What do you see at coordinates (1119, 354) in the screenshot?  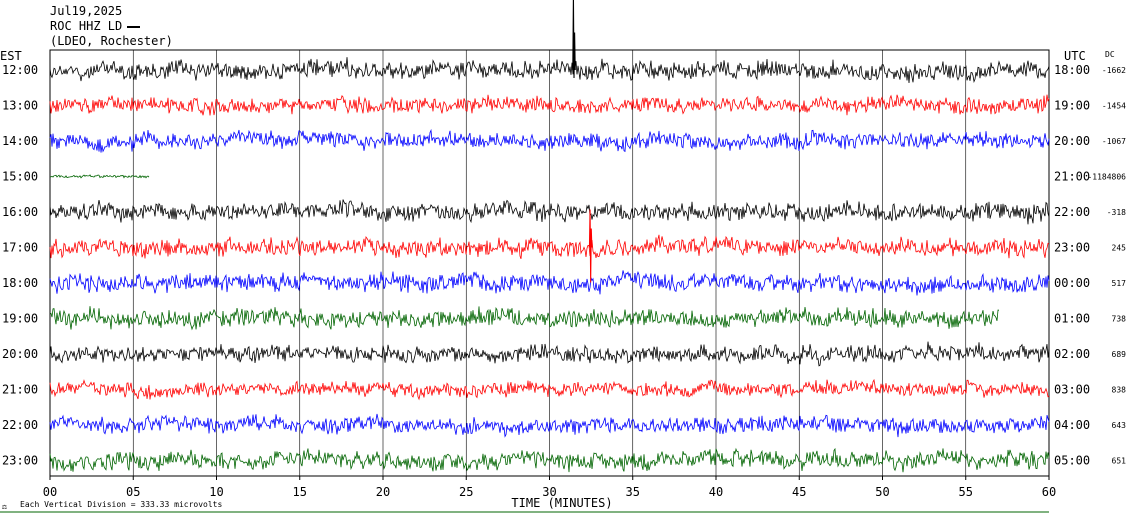 I see `dc-offset-label: 689` at bounding box center [1119, 354].